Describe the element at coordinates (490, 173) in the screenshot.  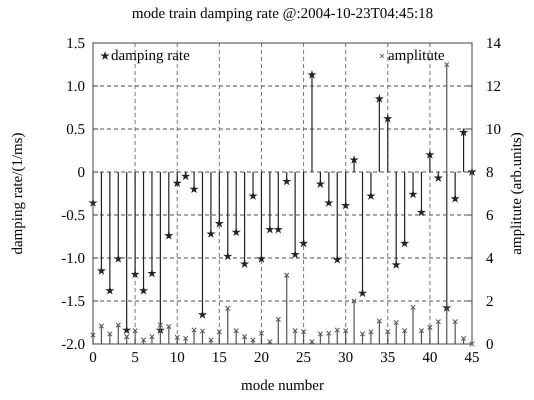
I see `y2-tick-label: 8` at that location.